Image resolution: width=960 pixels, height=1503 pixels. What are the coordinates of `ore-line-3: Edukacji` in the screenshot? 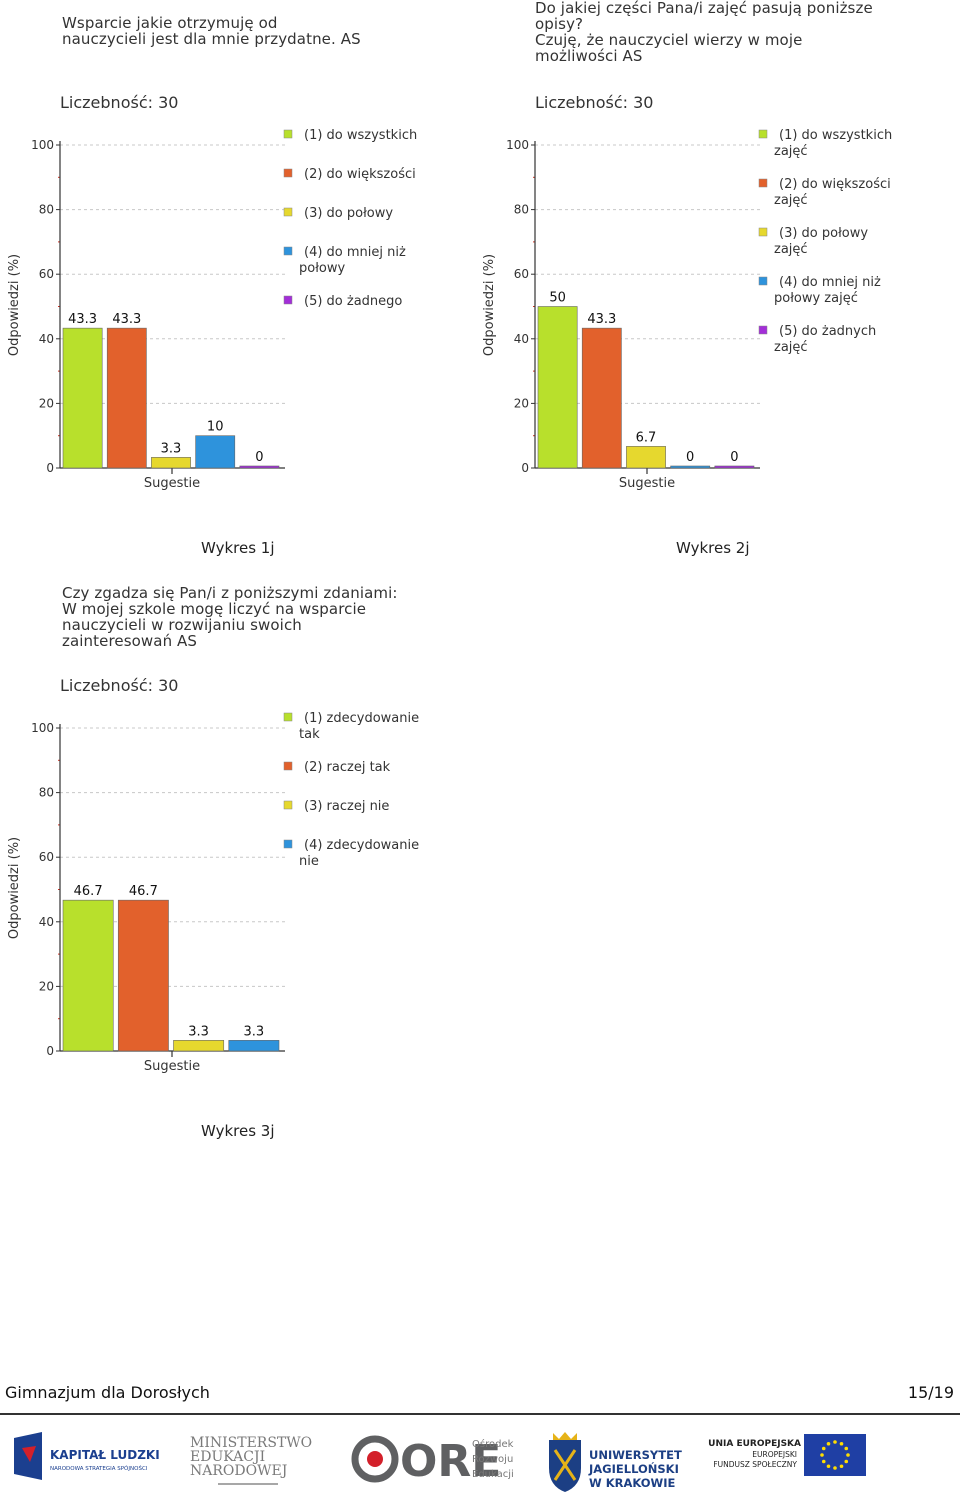 It's located at (493, 1474).